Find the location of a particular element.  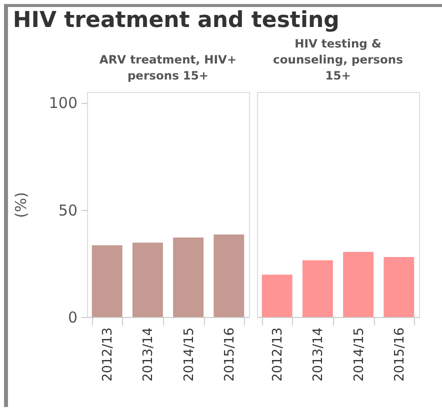

chart-title: HIV treatment and testing is located at coordinates (176, 20).